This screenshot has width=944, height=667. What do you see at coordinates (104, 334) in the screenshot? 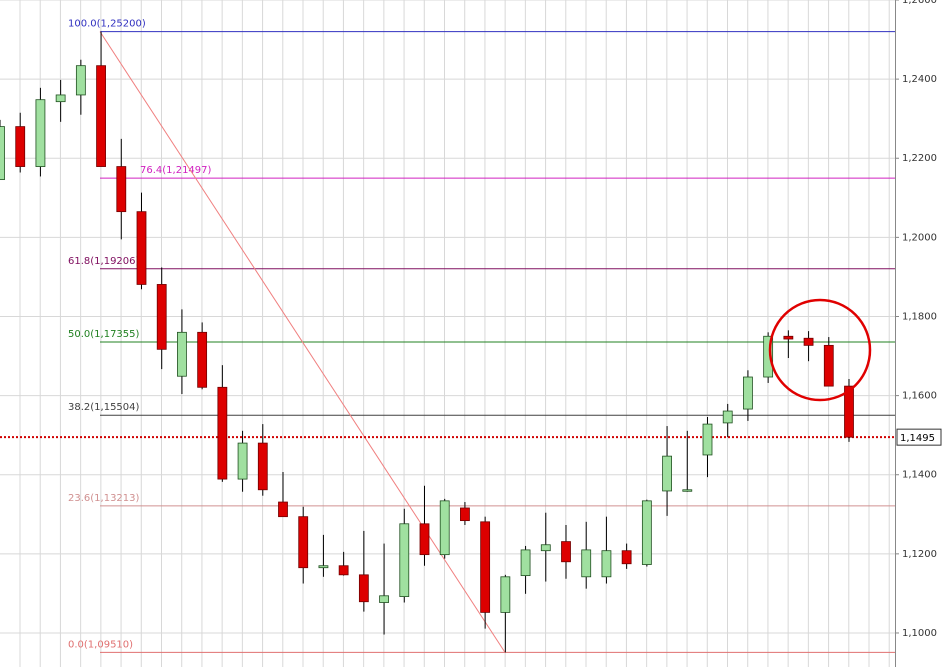
I see `fib-label: 50.0(1,17355)` at bounding box center [104, 334].